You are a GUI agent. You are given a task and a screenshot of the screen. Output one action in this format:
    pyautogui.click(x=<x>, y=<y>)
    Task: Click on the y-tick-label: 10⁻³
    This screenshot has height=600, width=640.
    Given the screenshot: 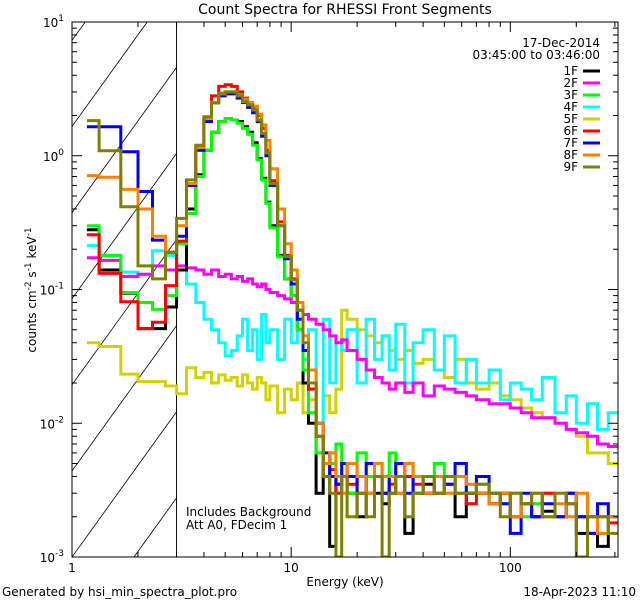 What is the action you would take?
    pyautogui.click(x=52, y=557)
    